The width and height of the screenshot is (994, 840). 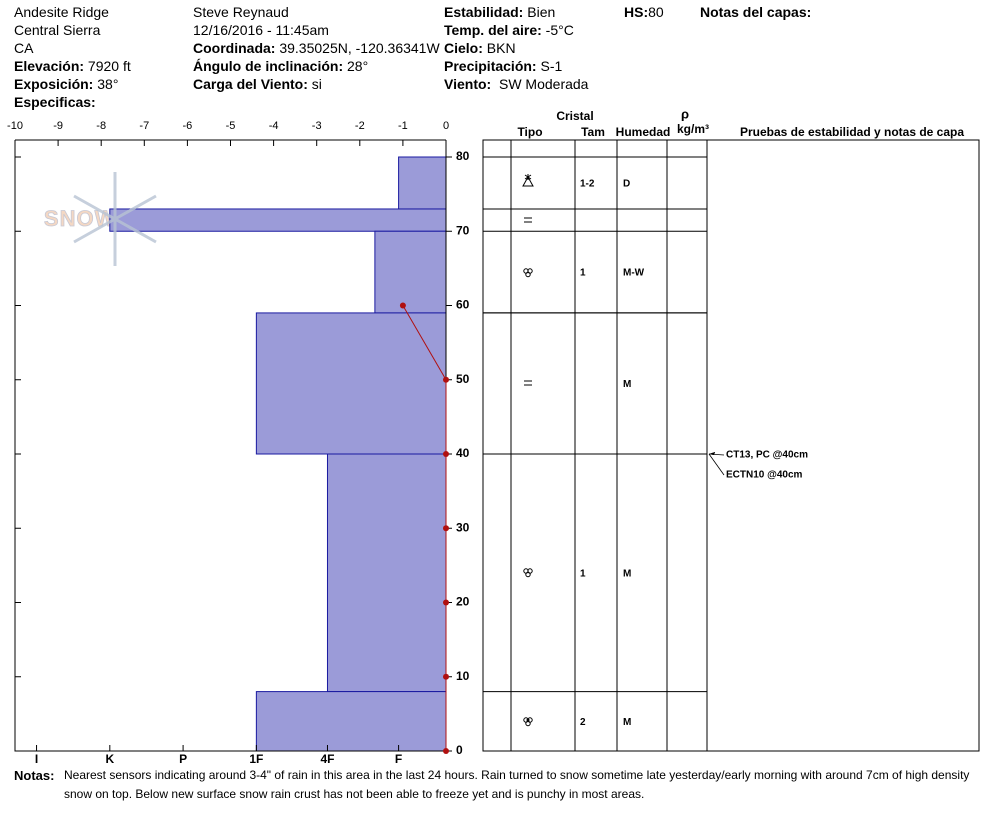 What do you see at coordinates (188, 126) in the screenshot?
I see `x-tick-label: -6` at bounding box center [188, 126].